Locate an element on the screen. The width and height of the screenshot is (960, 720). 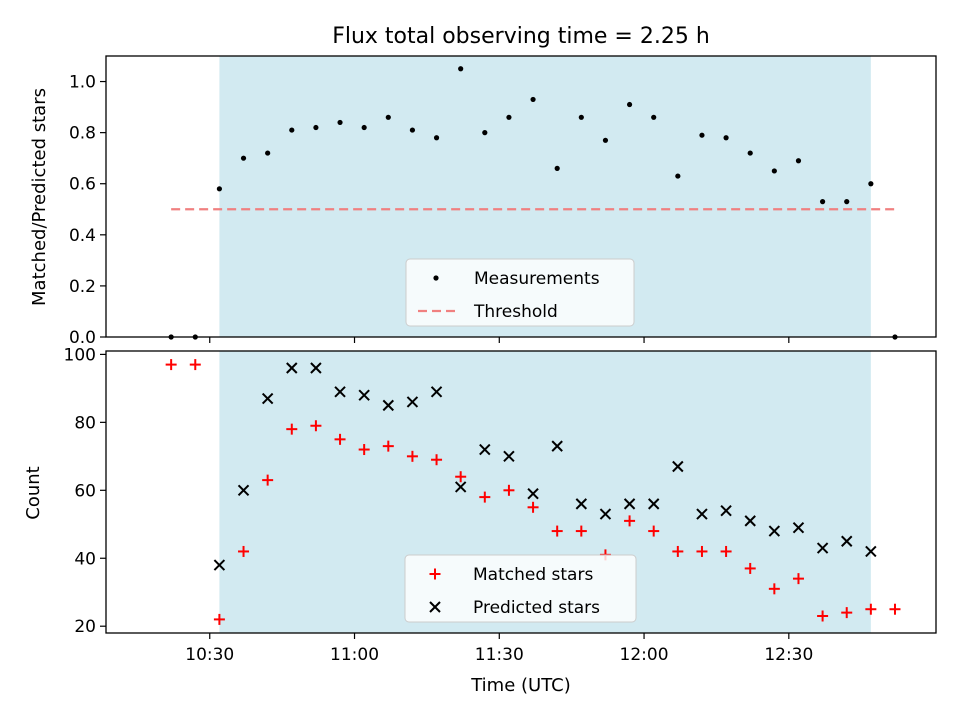
legend: Matched stars Predicted stars is located at coordinates (520, 588).